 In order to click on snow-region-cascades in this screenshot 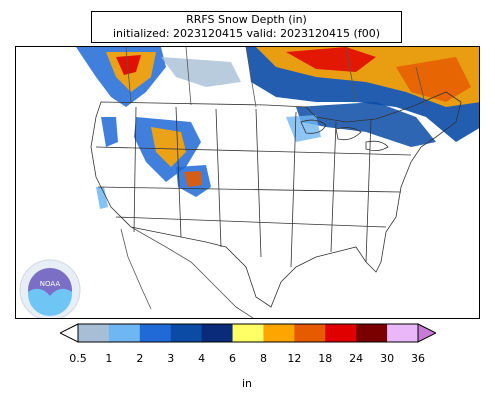, I will do `click(109, 132)`.